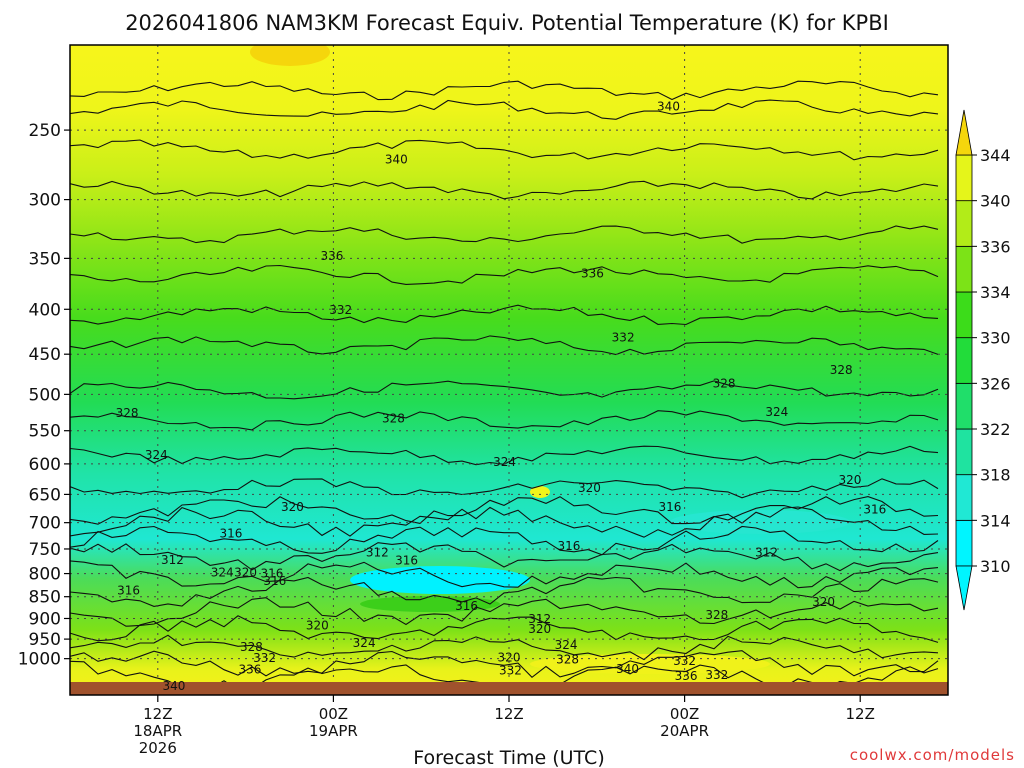 The height and width of the screenshot is (768, 1024). What do you see at coordinates (157, 731) in the screenshot?
I see `x-tick-label: 18APR` at bounding box center [157, 731].